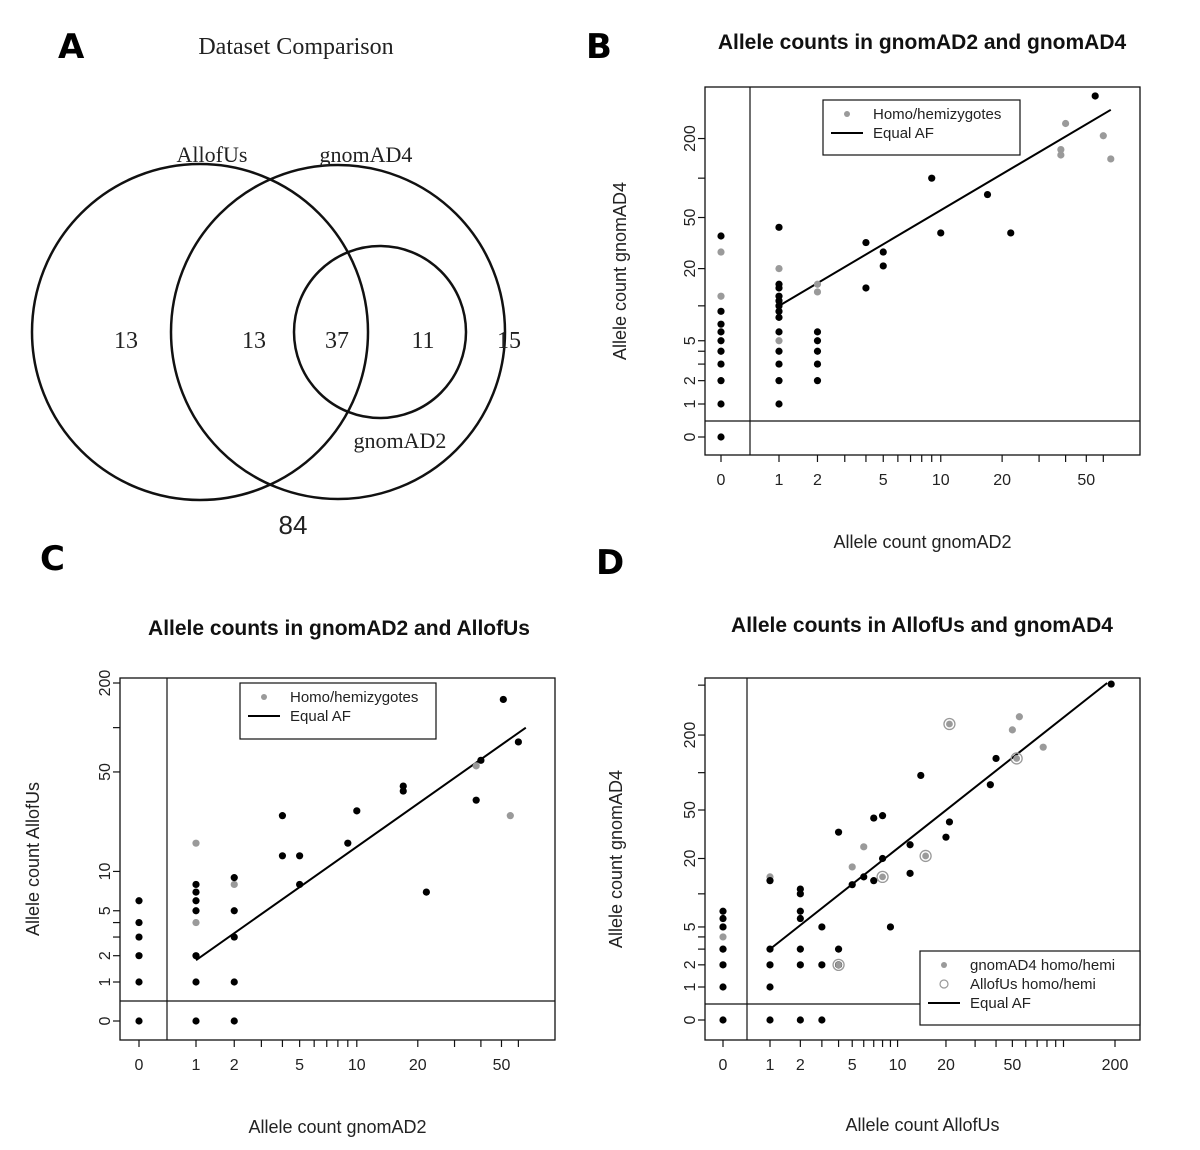 Image resolution: width=1200 pixels, height=1150 pixels. Describe the element at coordinates (922, 625) in the screenshot. I see `chart-title-d: Allele counts in AllofUs and gnomAD4` at that location.